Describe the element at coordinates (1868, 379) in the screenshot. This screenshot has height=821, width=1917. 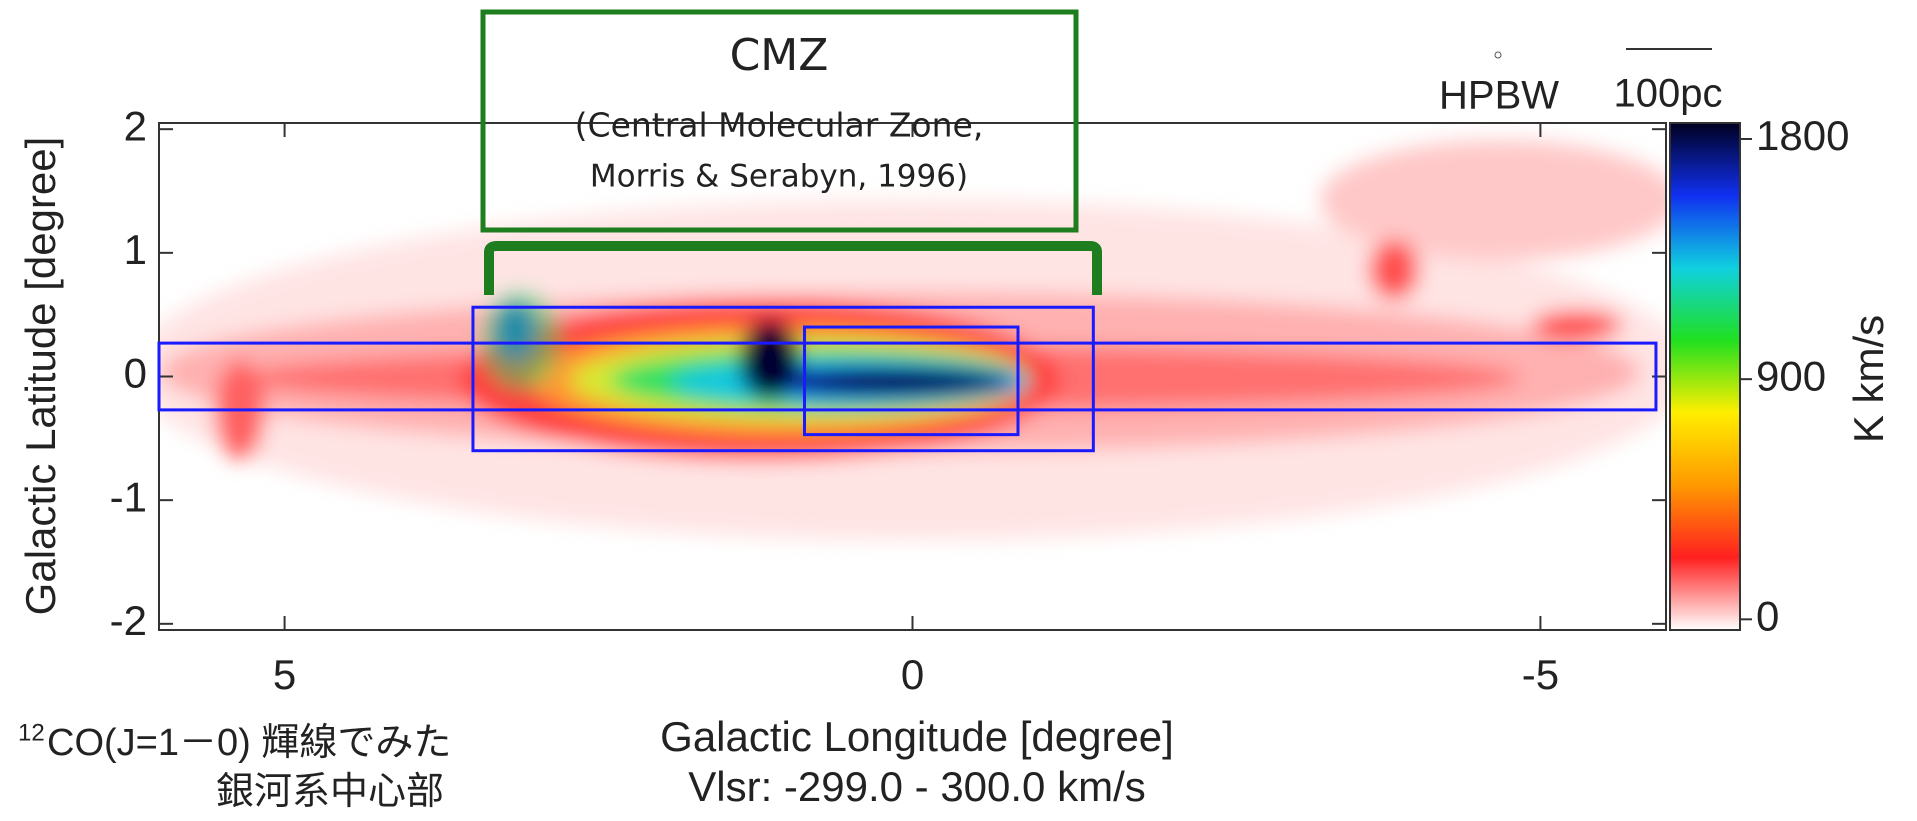
I see `colorbar-label: K km/s` at that location.